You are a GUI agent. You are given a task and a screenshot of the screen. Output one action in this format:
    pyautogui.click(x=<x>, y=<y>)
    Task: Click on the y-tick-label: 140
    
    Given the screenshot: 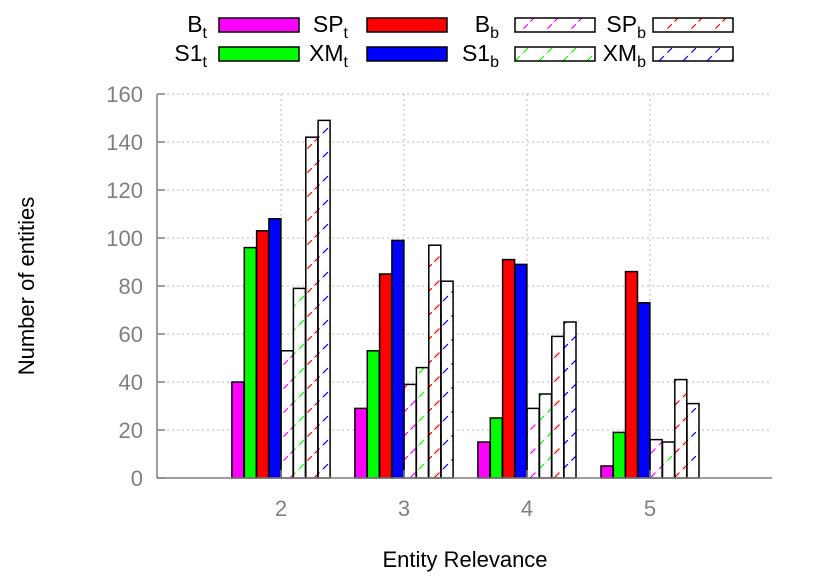 What is the action you would take?
    pyautogui.click(x=124, y=142)
    